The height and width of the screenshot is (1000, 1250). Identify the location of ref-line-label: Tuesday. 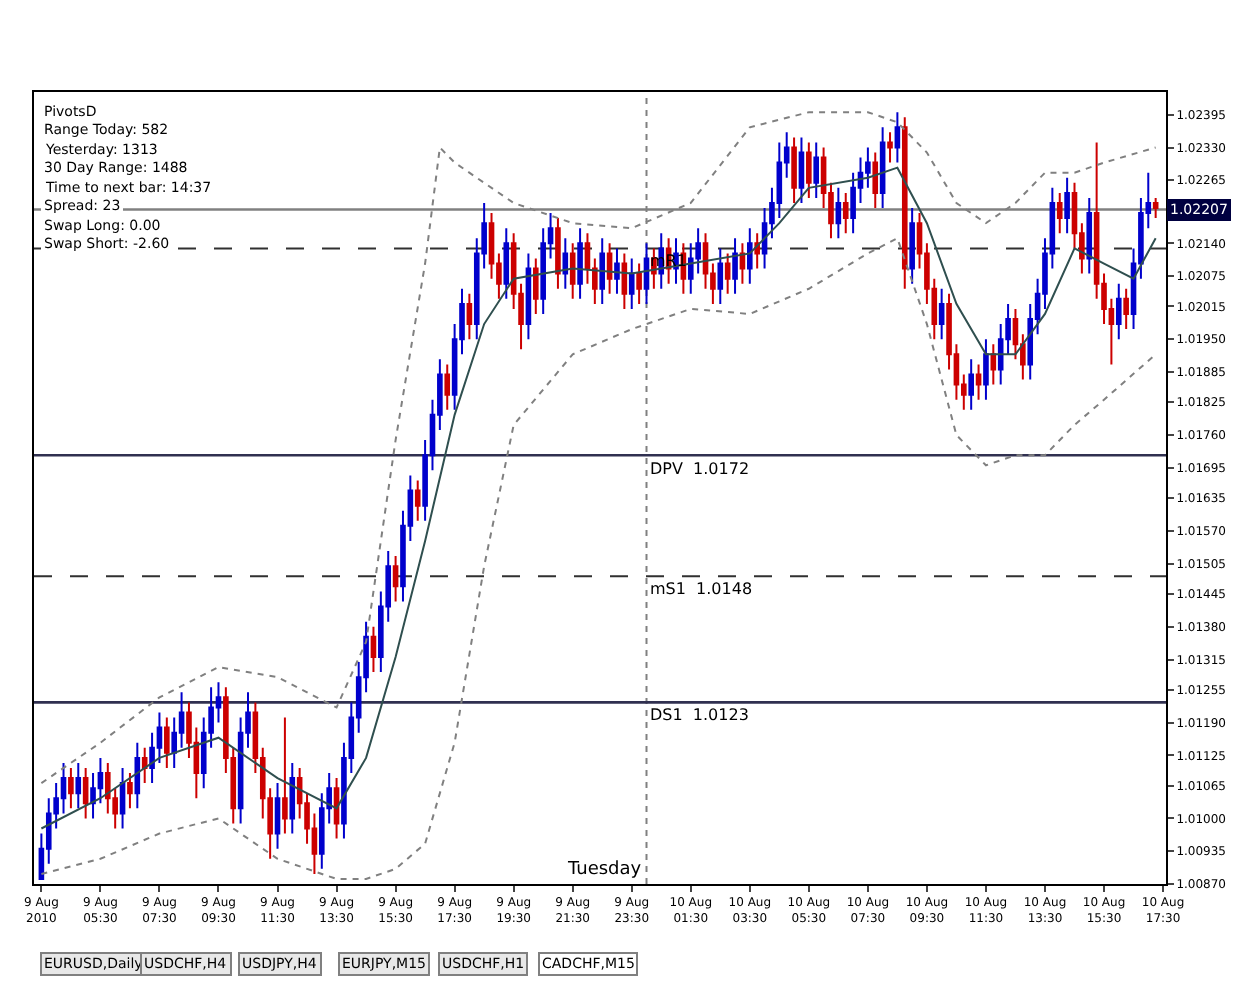
(604, 870).